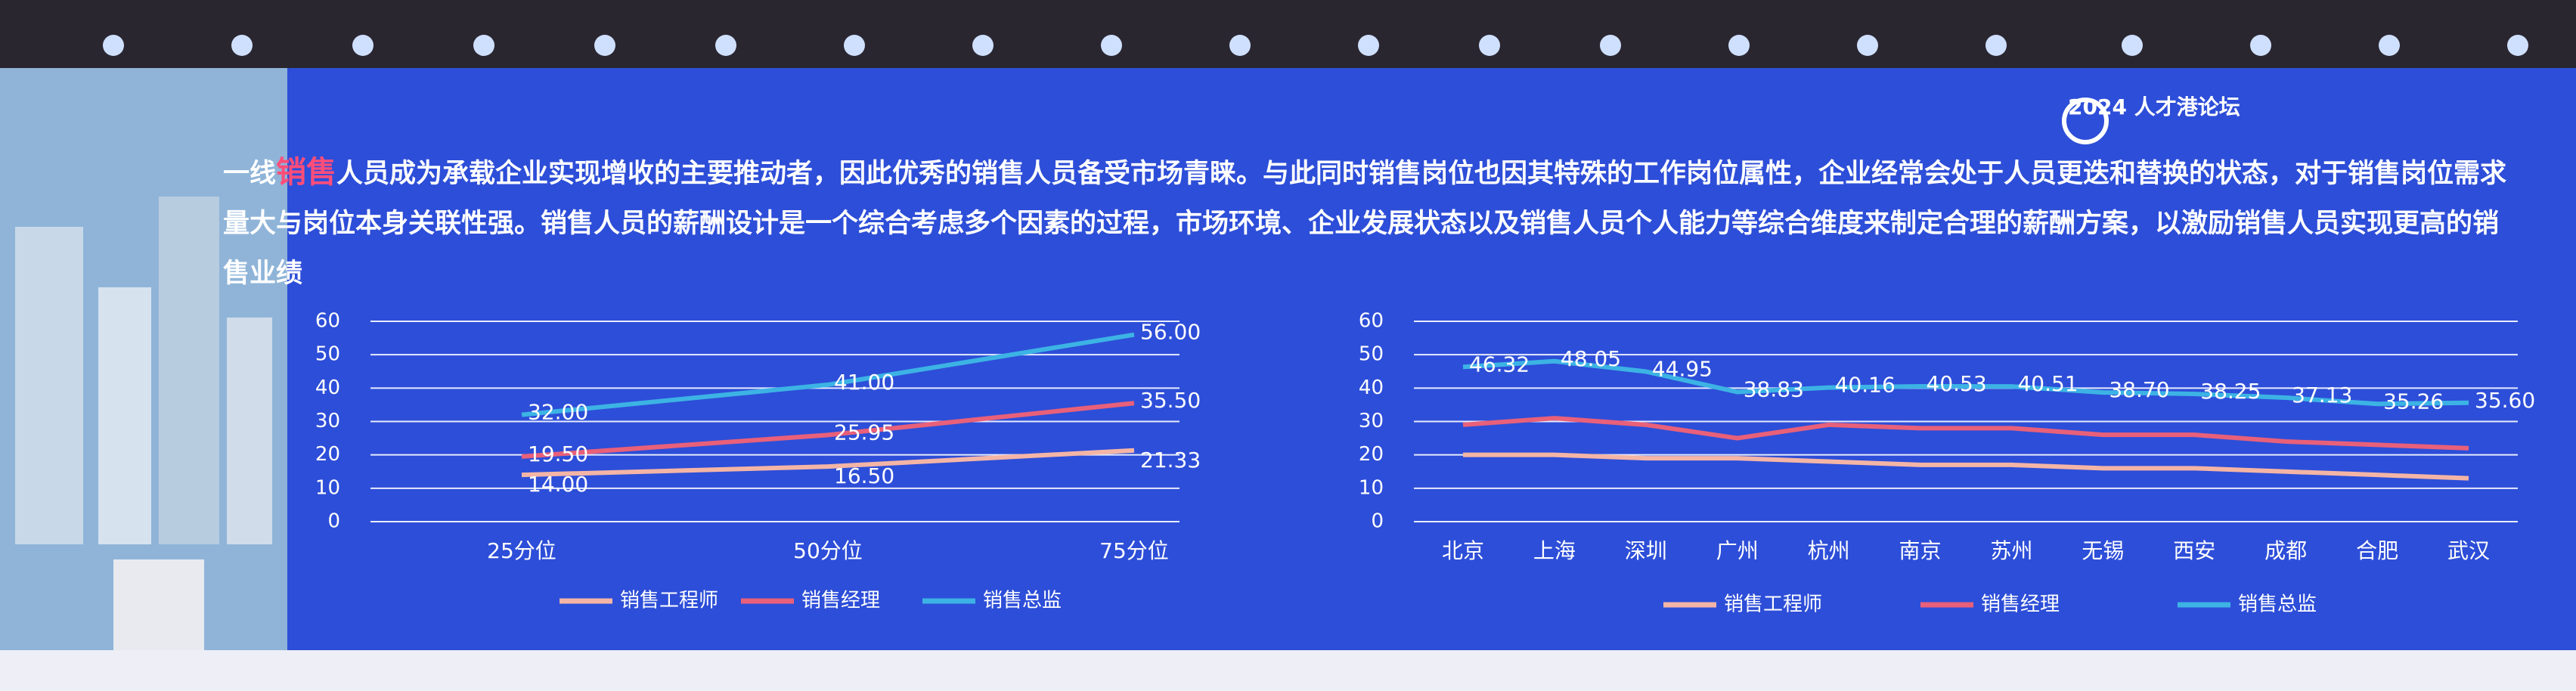 The height and width of the screenshot is (691, 2576). Describe the element at coordinates (1738, 550) in the screenshot. I see `x-tick-label: 广州` at that location.